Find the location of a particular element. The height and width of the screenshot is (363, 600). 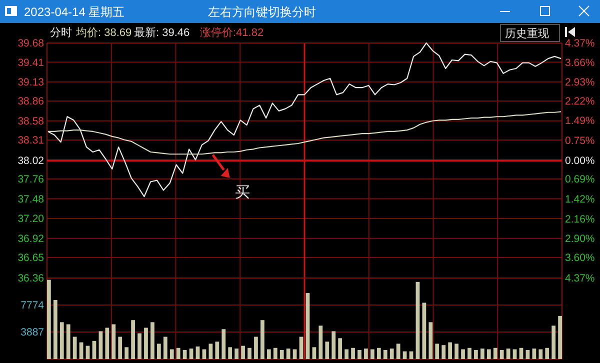

y-tick-label: 38.02 is located at coordinates (31, 161).